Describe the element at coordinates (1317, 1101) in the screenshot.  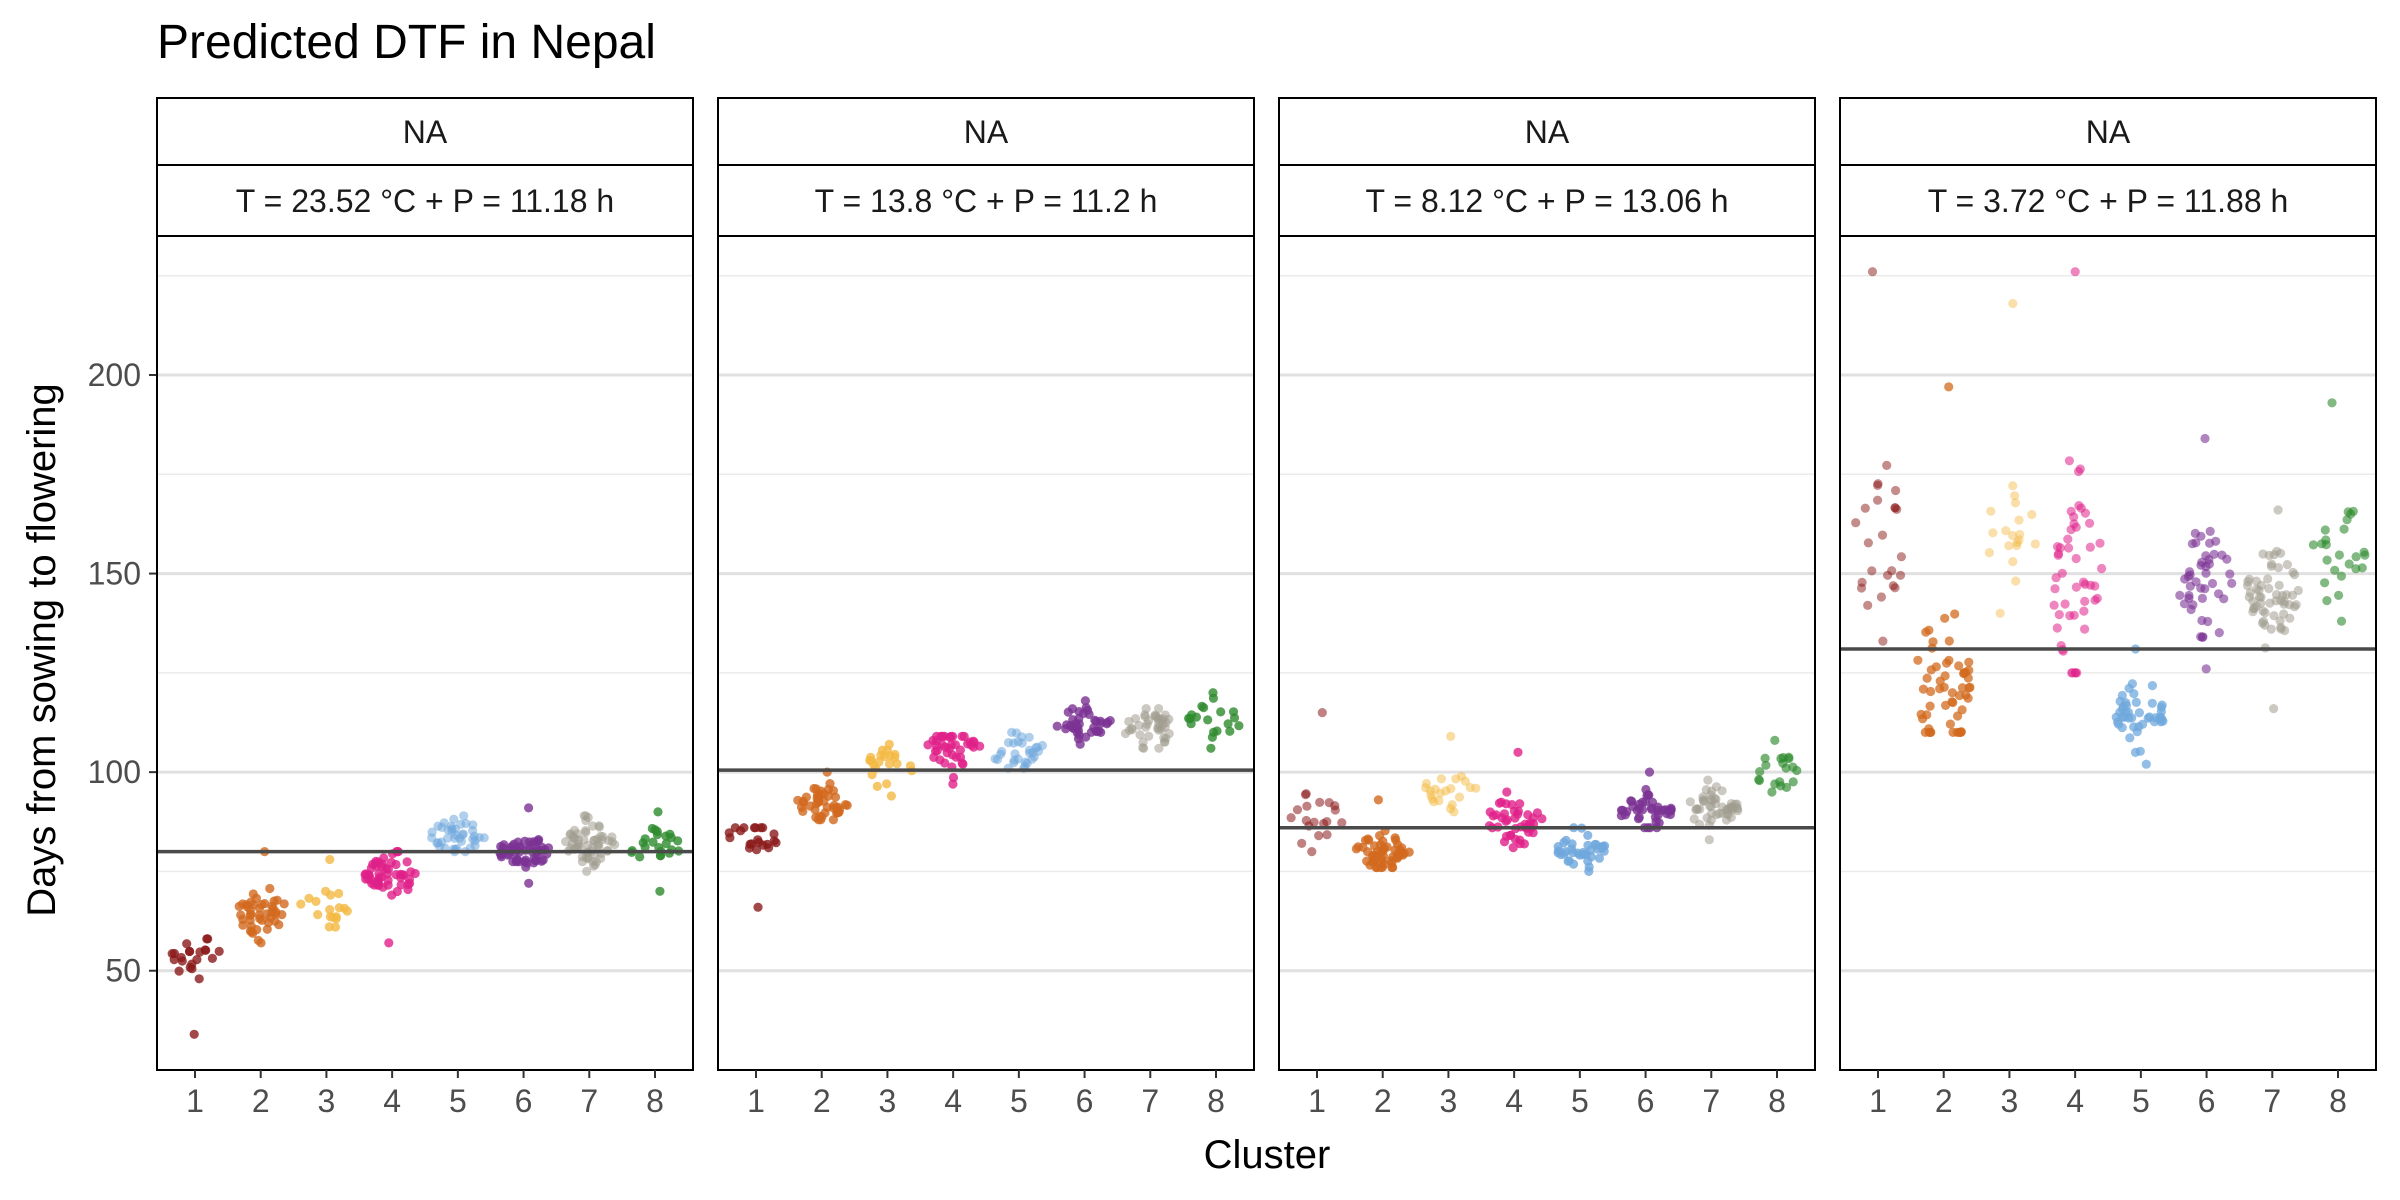
I see `x-tick-label: 1` at that location.